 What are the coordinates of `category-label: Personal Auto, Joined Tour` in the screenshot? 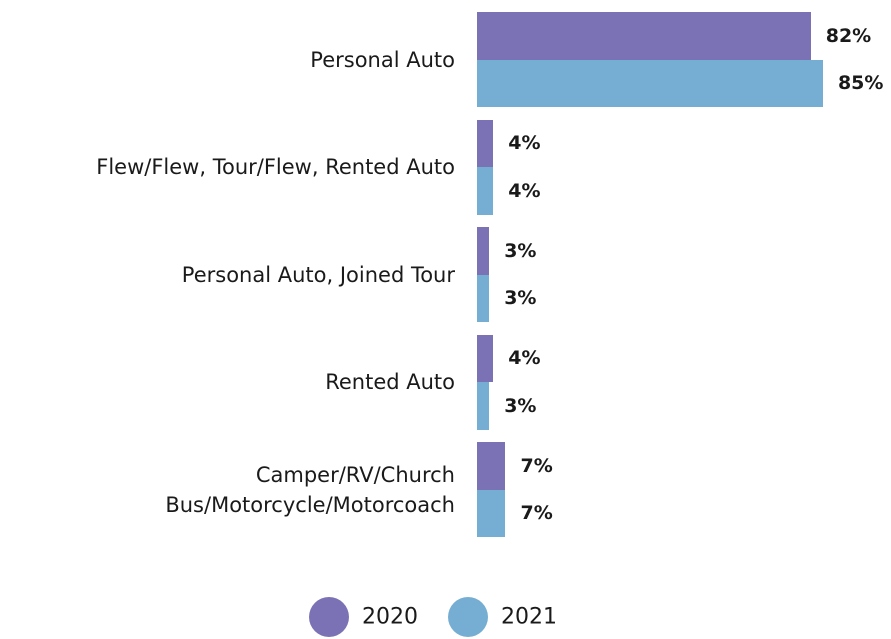 It's located at (318, 274).